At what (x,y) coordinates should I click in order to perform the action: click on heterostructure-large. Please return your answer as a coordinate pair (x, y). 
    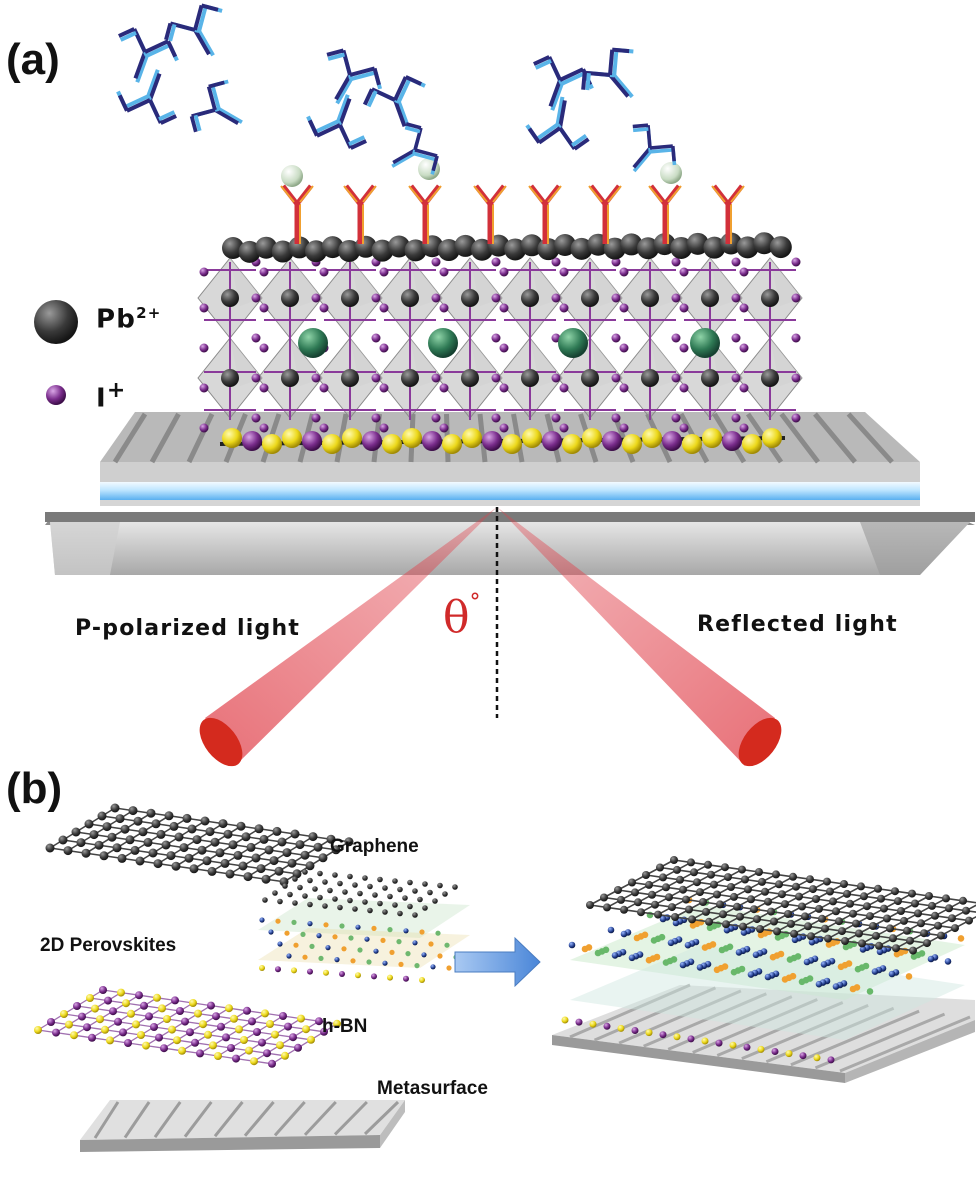
    Looking at the image, I should click on (764, 969).